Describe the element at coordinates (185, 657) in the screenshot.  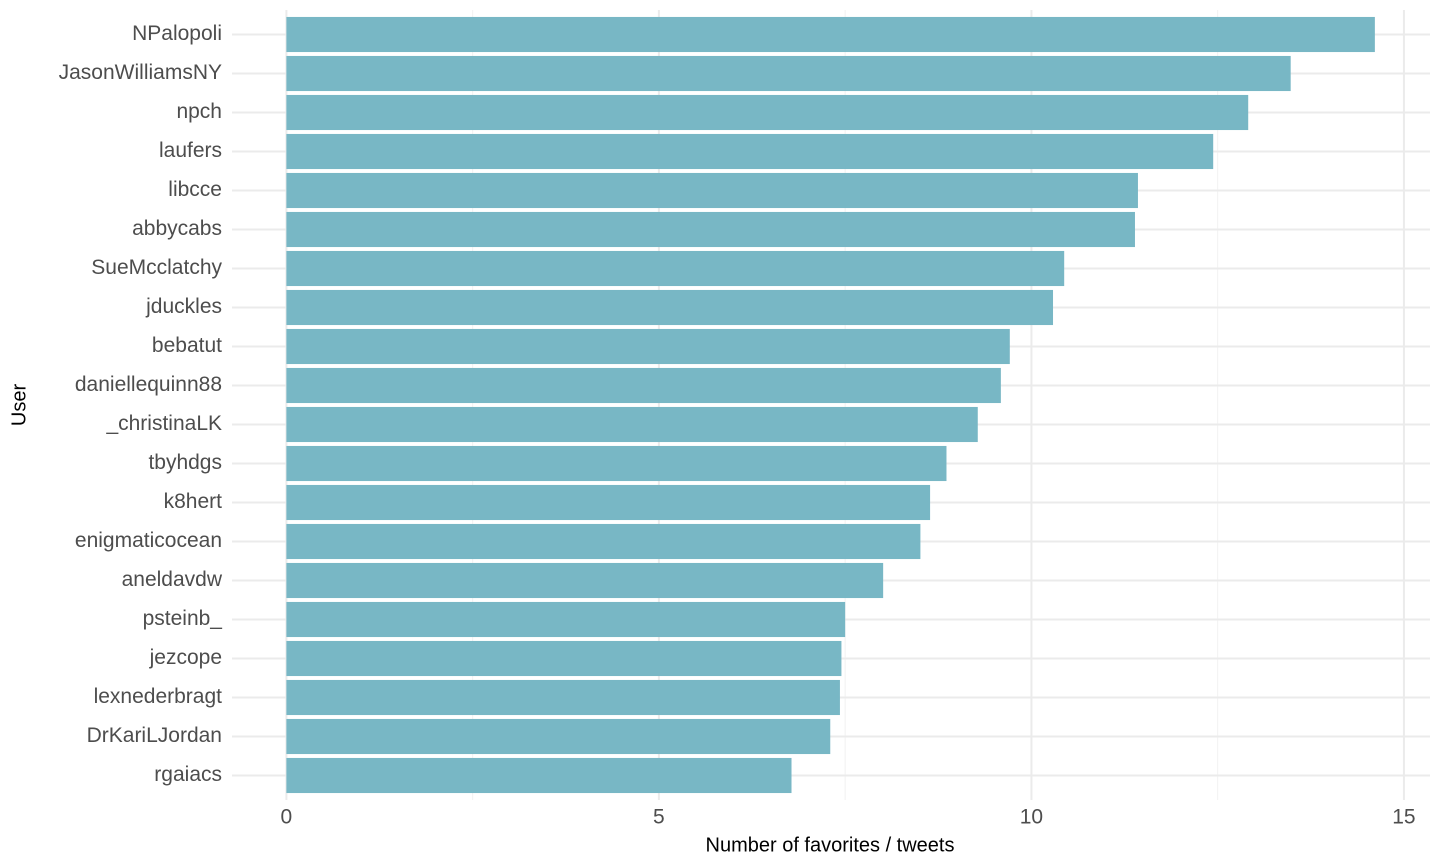
I see `y-tick-label: jezcope` at that location.